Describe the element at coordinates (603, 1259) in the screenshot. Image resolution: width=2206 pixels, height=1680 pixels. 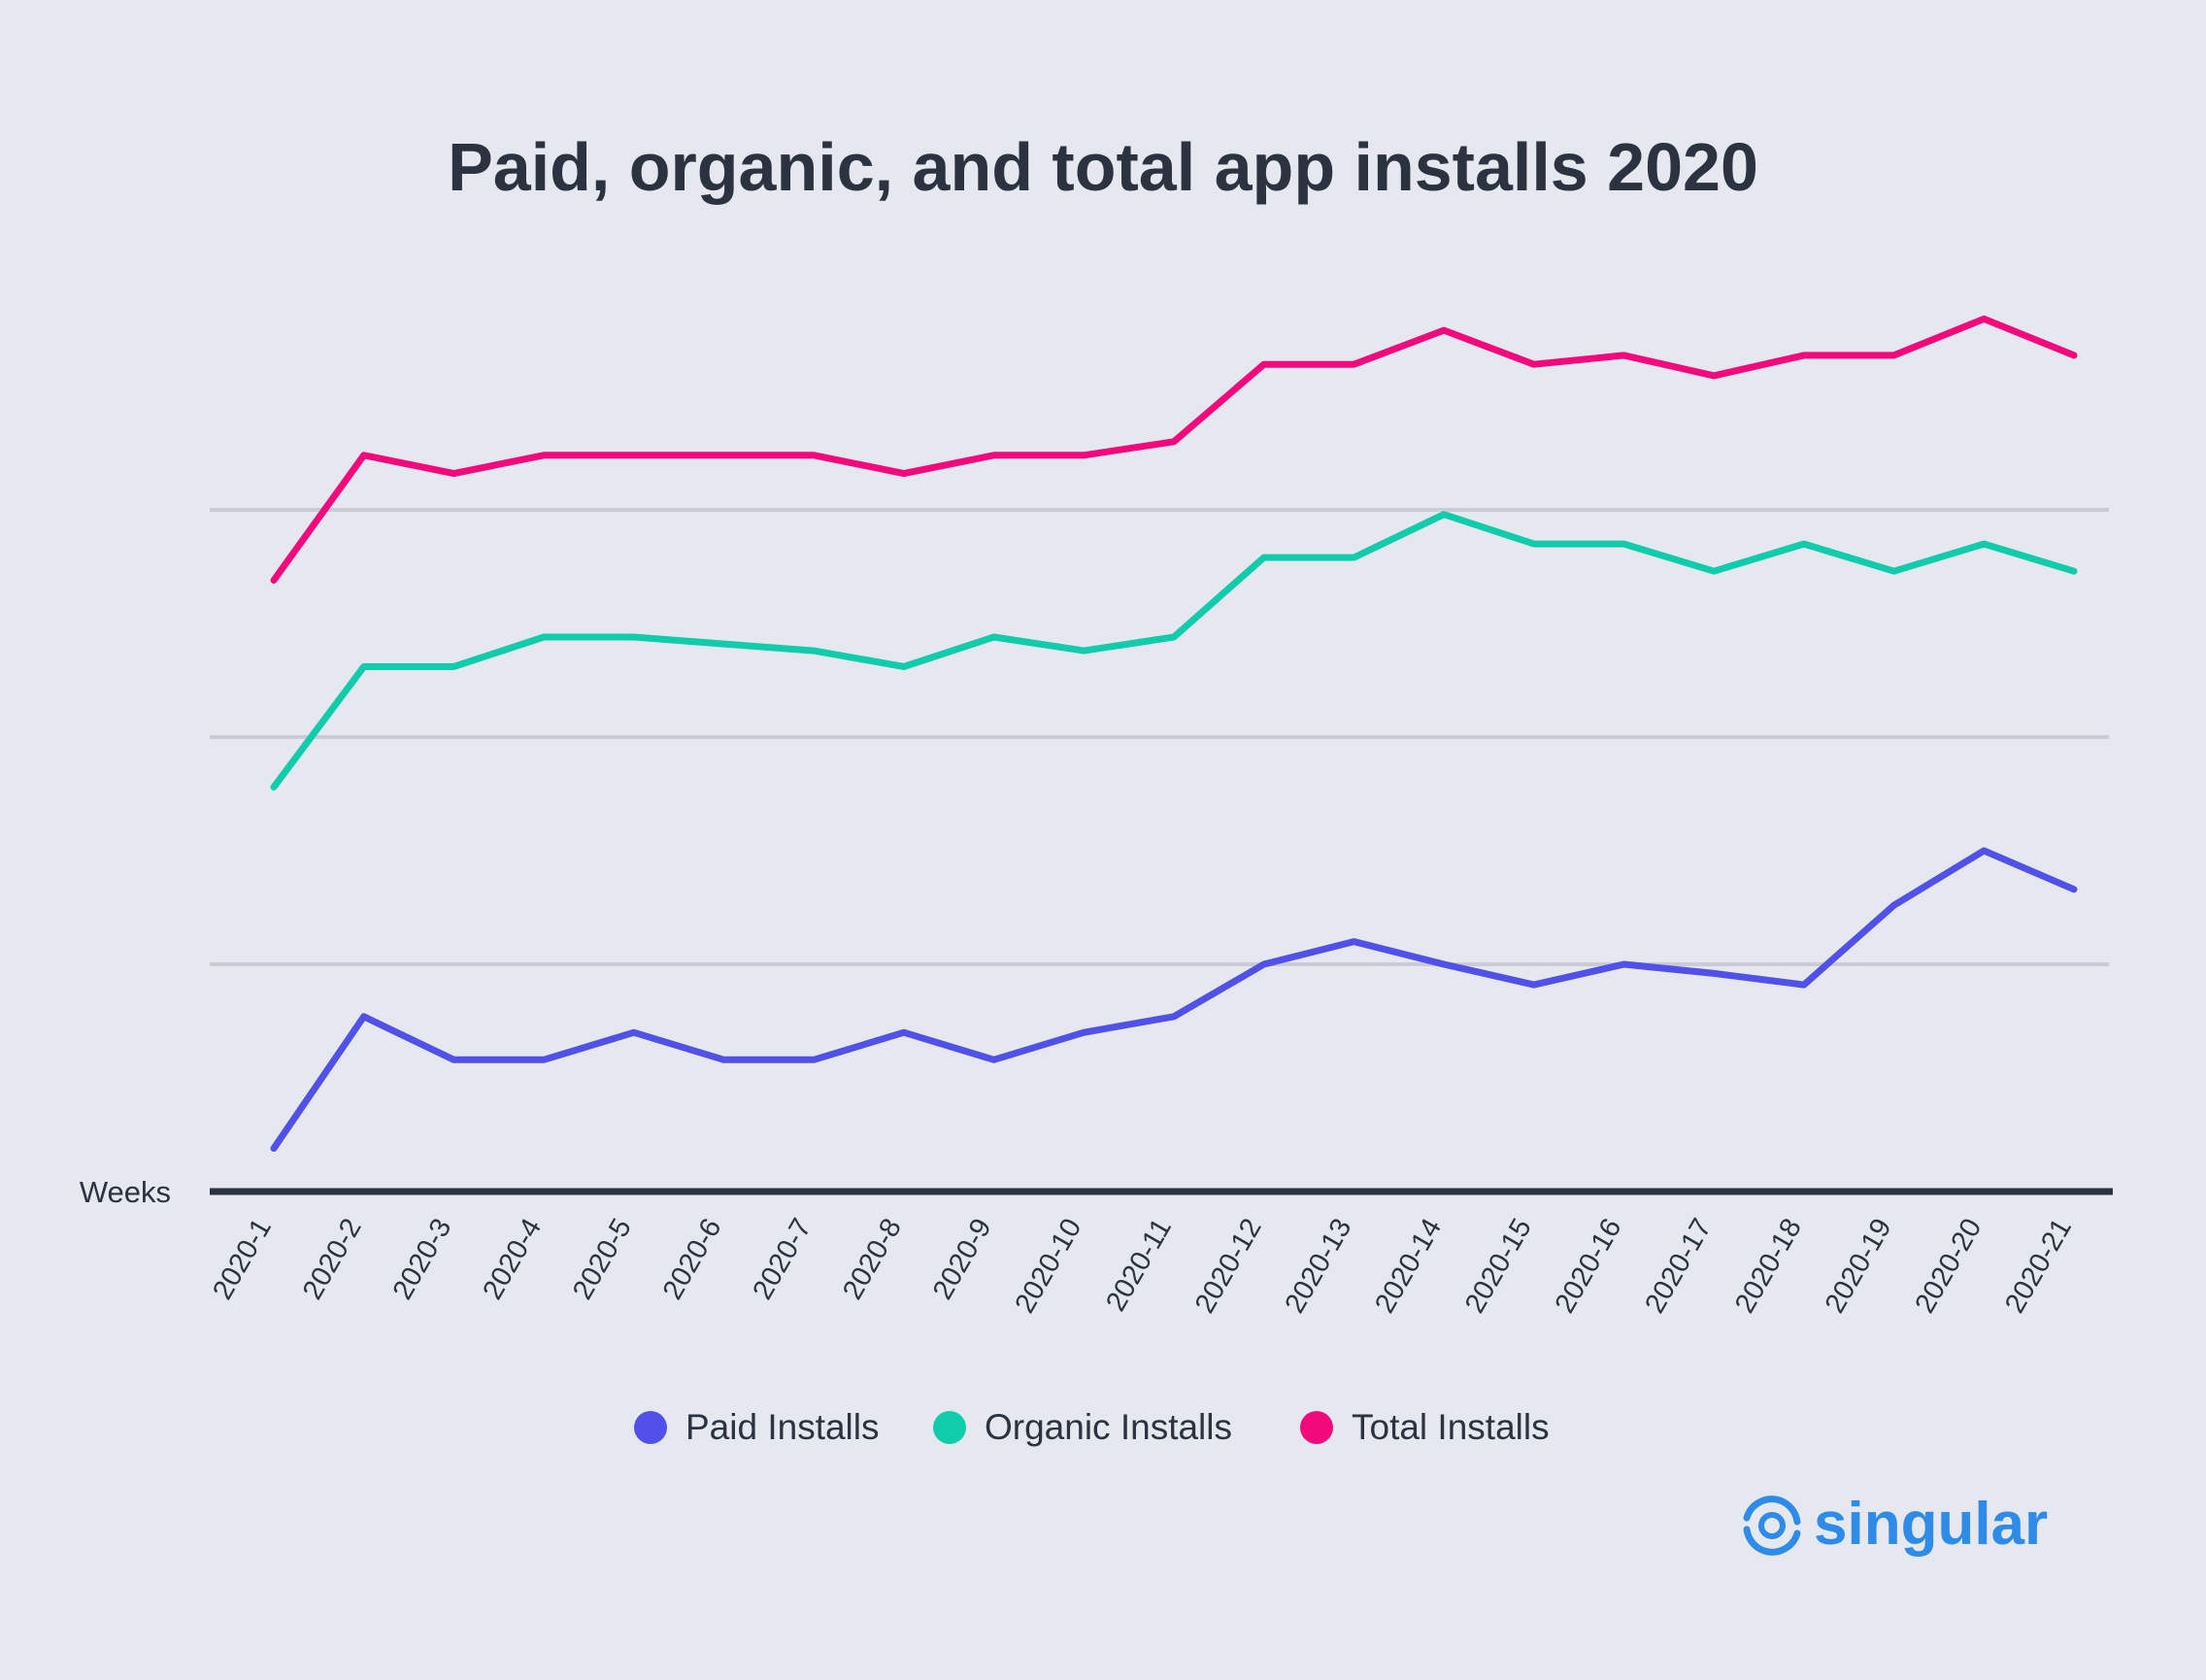
I see `x-tick-label: 2020-5` at that location.